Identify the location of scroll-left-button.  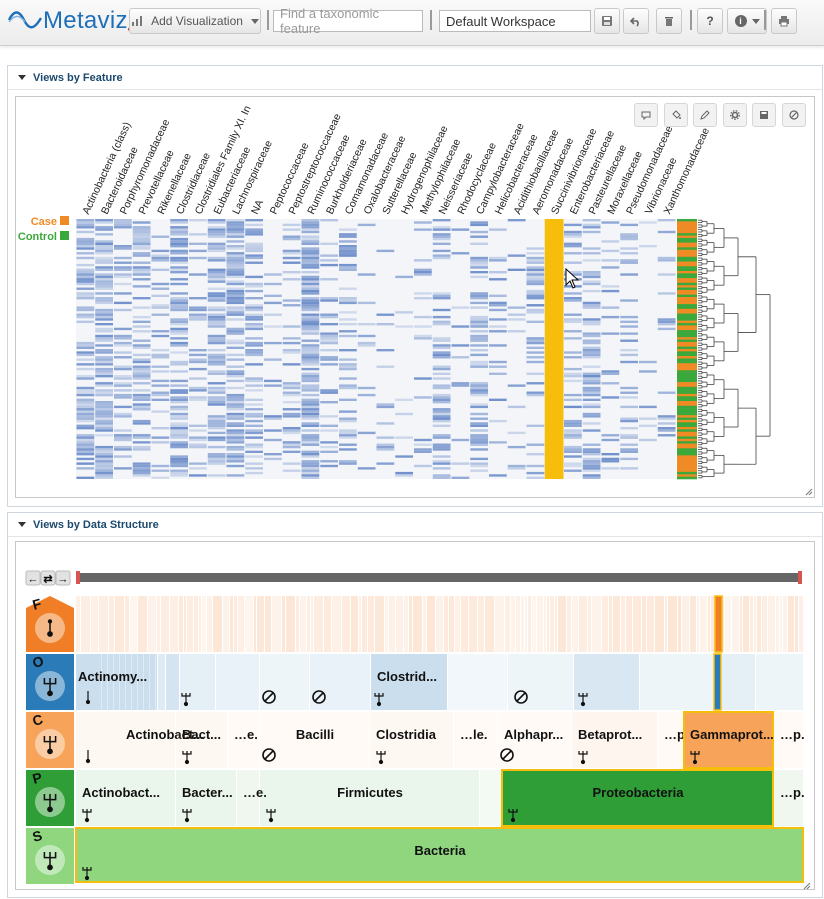
(33, 578).